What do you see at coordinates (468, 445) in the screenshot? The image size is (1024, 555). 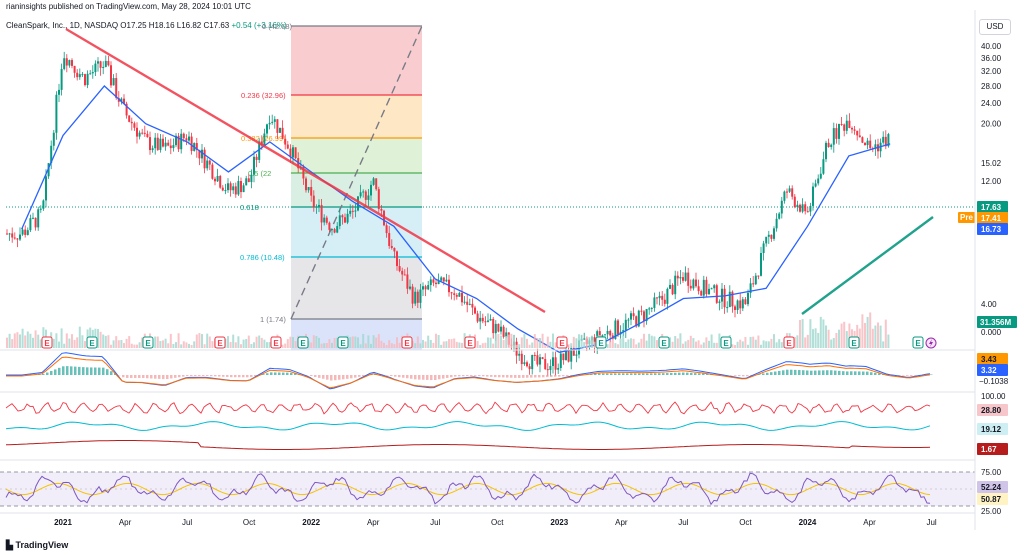 I see `oscillator-3-line` at bounding box center [468, 445].